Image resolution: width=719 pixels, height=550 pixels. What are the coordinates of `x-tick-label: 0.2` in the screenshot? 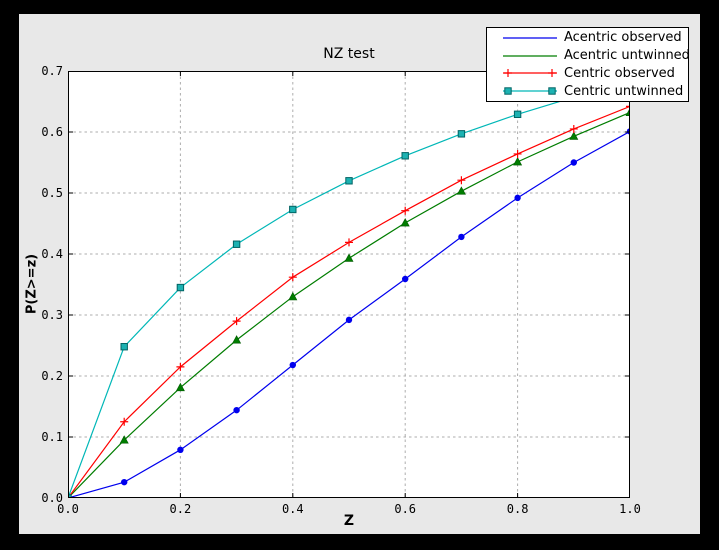 It's located at (180, 509).